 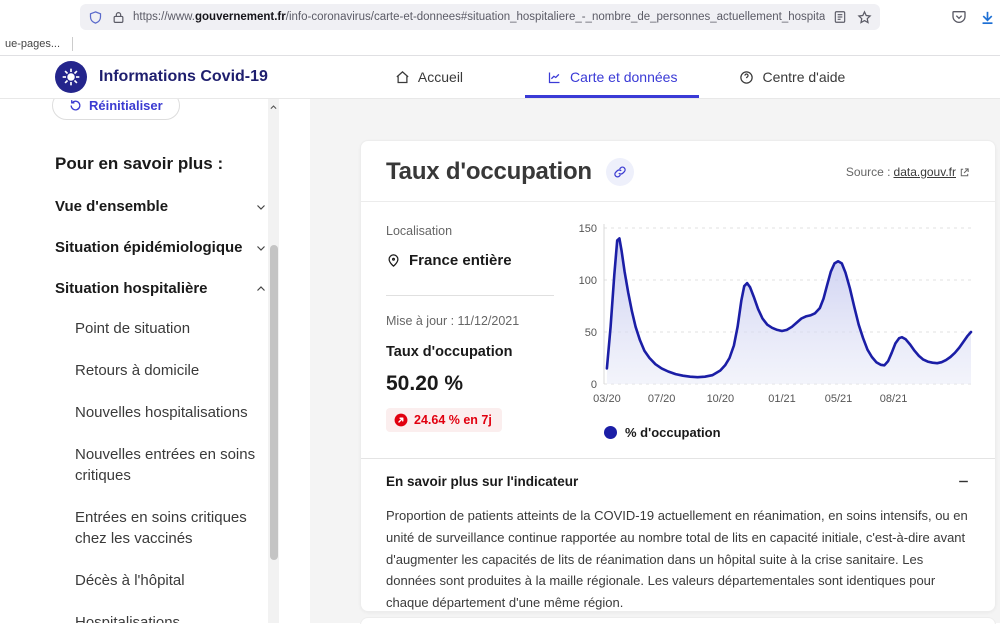 What do you see at coordinates (71, 77) in the screenshot?
I see `virus-logo-icon` at bounding box center [71, 77].